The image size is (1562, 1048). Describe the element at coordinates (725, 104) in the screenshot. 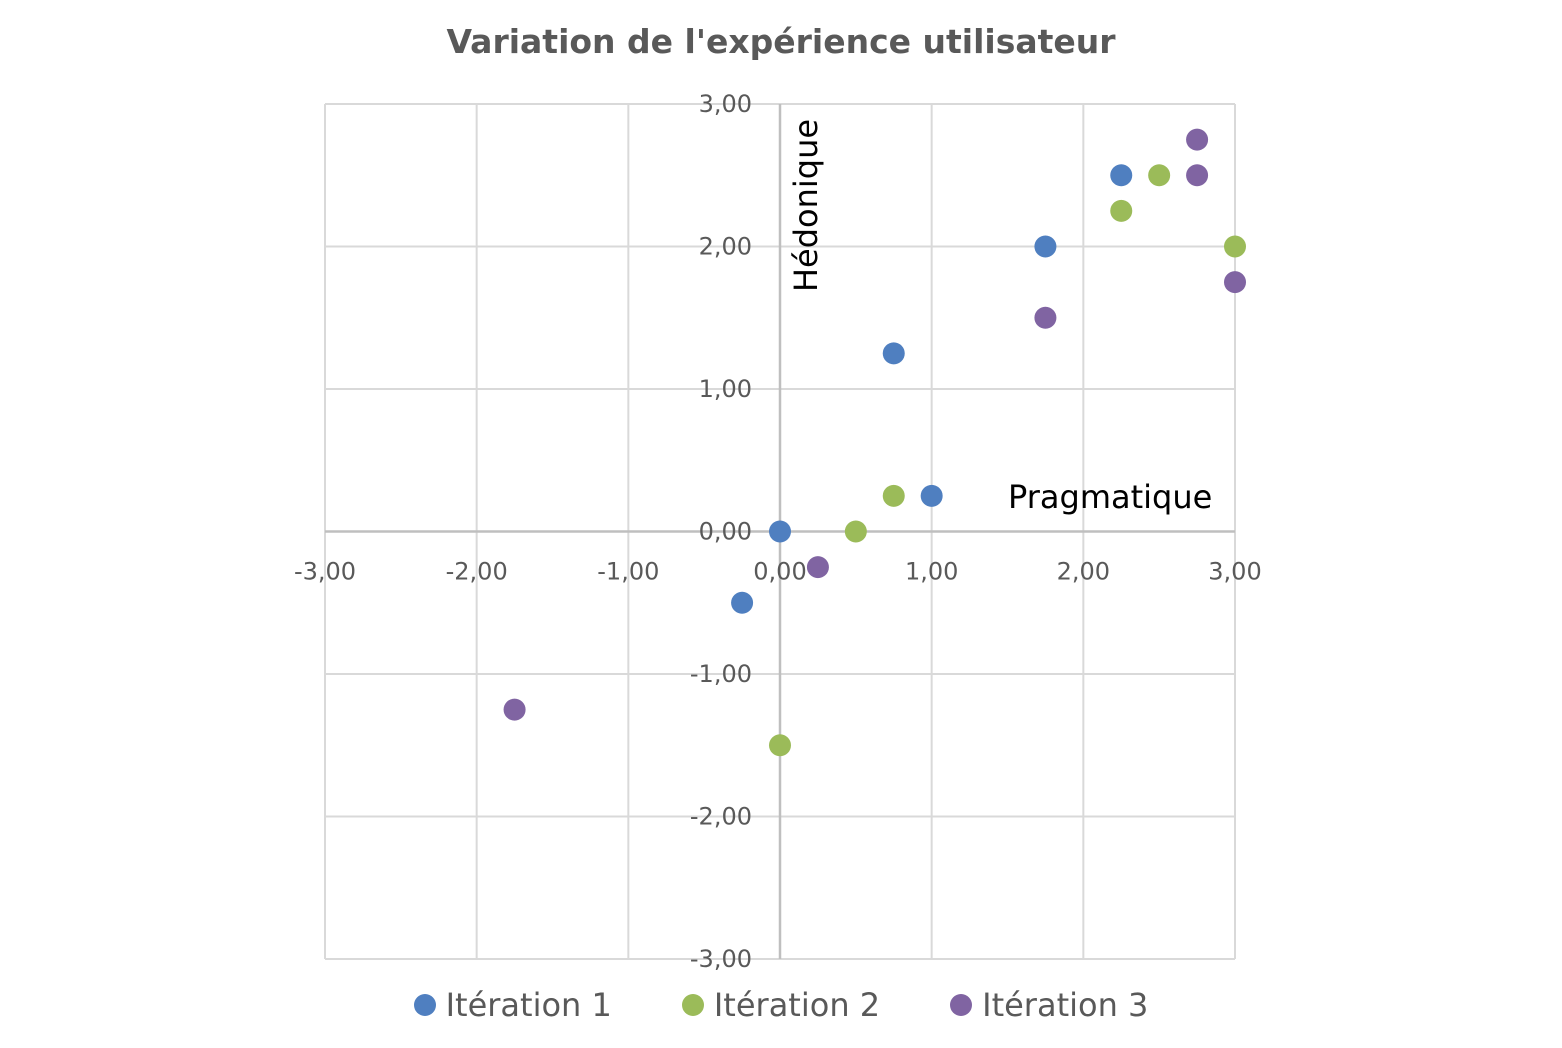

I see `y-tick-label: 3,00` at that location.